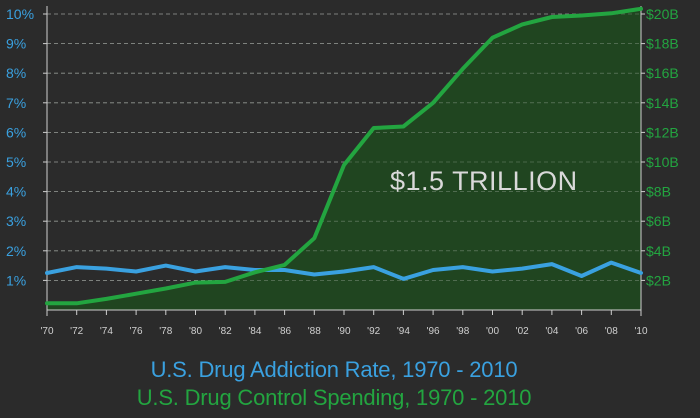 This screenshot has height=418, width=700. I want to click on left-tick-label: 10%, so click(20, 14).